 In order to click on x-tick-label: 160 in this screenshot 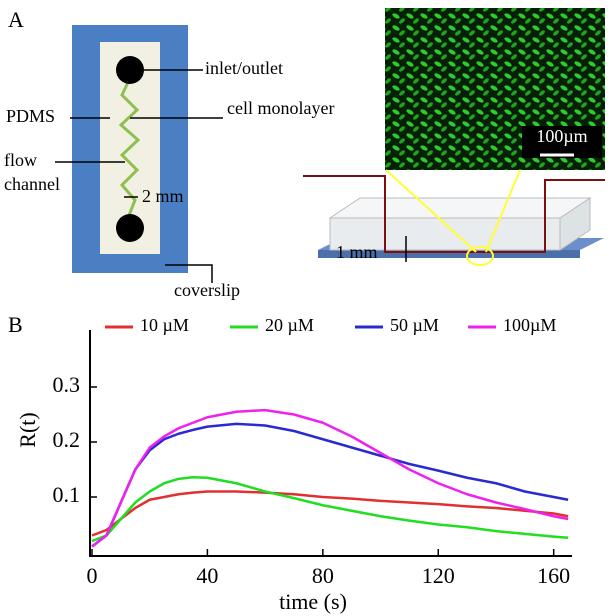, I will do `click(553, 575)`.